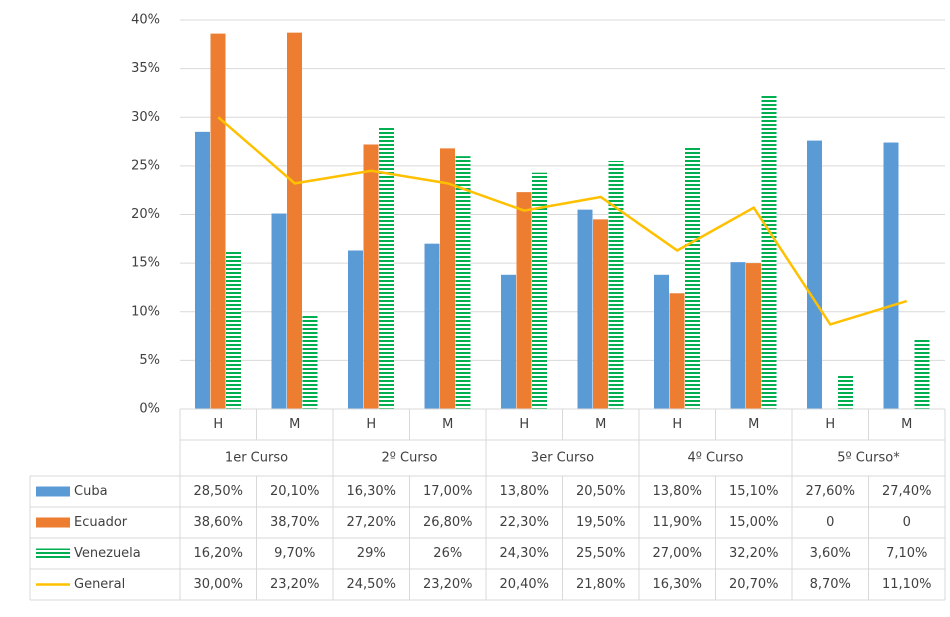 The image size is (950, 617). Describe the element at coordinates (91, 491) in the screenshot. I see `legend-label: Cuba` at that location.